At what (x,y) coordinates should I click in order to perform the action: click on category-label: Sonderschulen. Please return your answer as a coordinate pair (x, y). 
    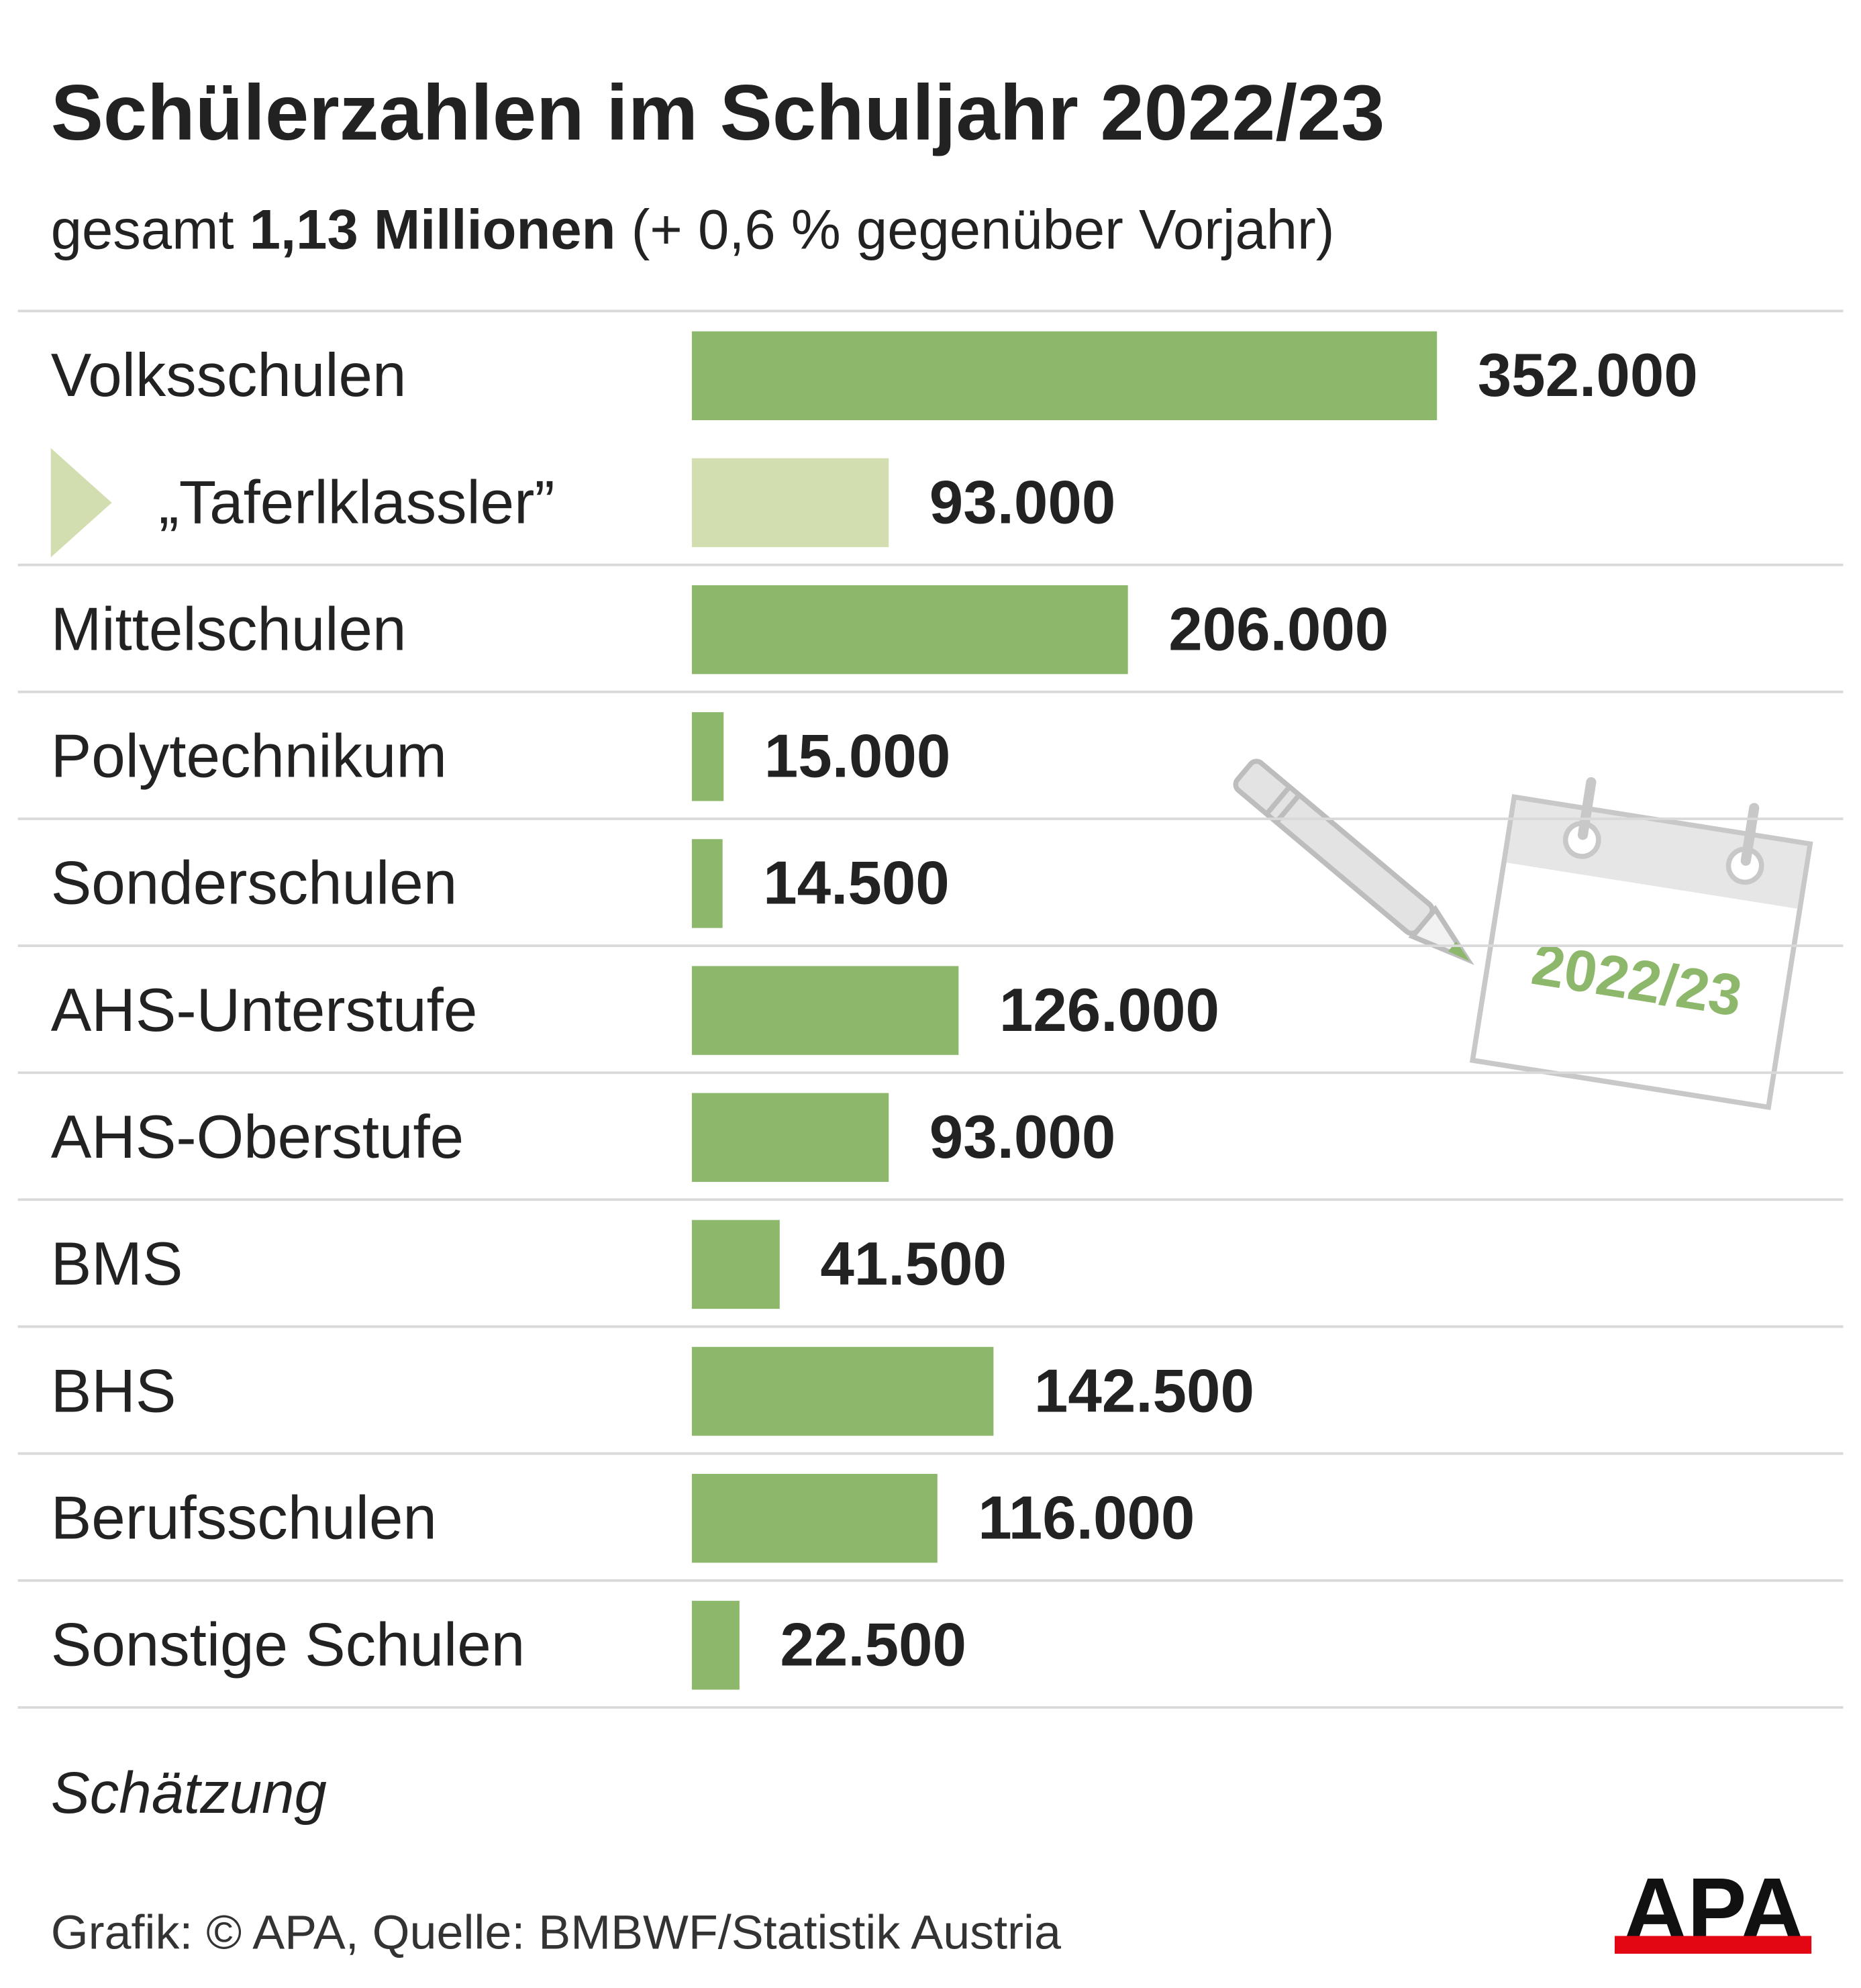
    Looking at the image, I should click on (255, 883).